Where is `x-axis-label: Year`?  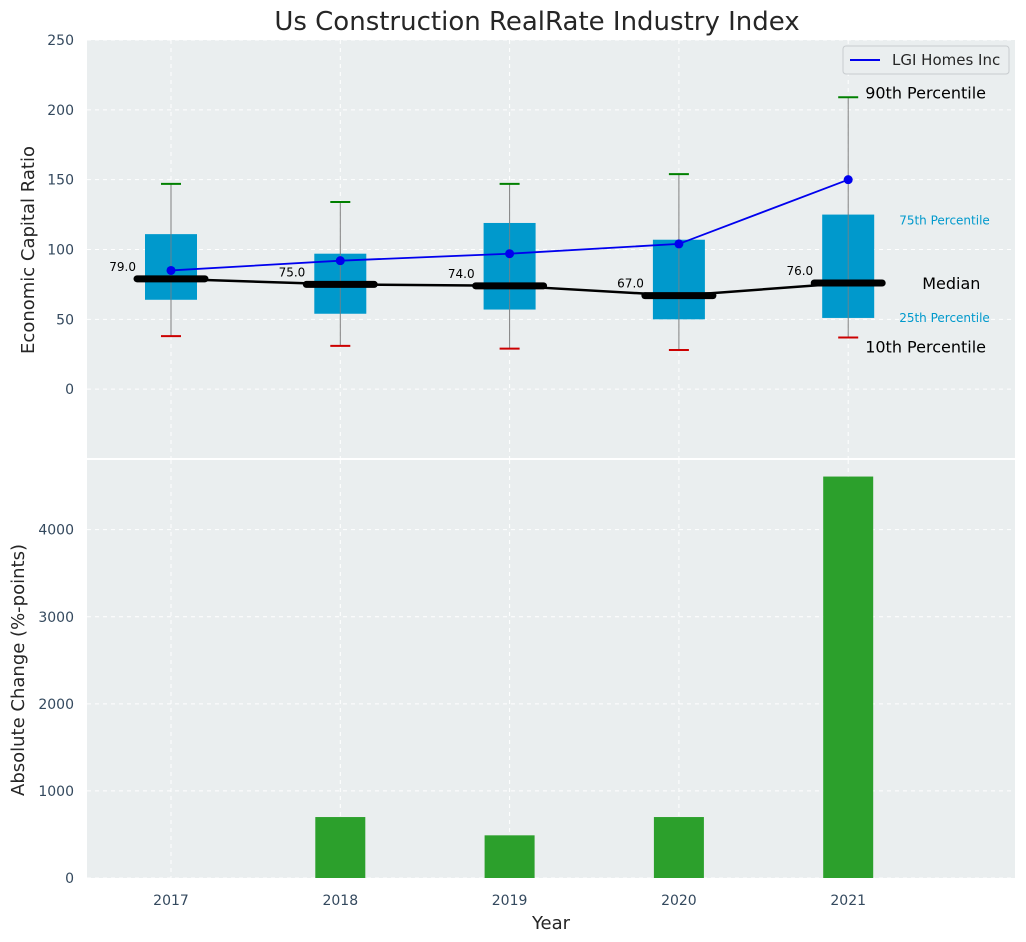
x-axis-label: Year is located at coordinates (551, 923).